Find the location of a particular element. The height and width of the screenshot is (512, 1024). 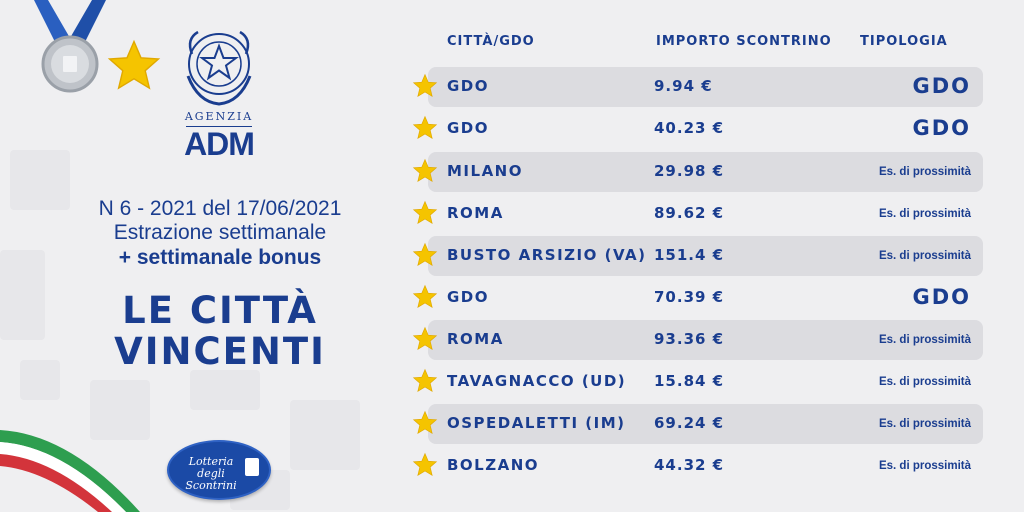

row-amount: 9.94 € is located at coordinates (683, 86).